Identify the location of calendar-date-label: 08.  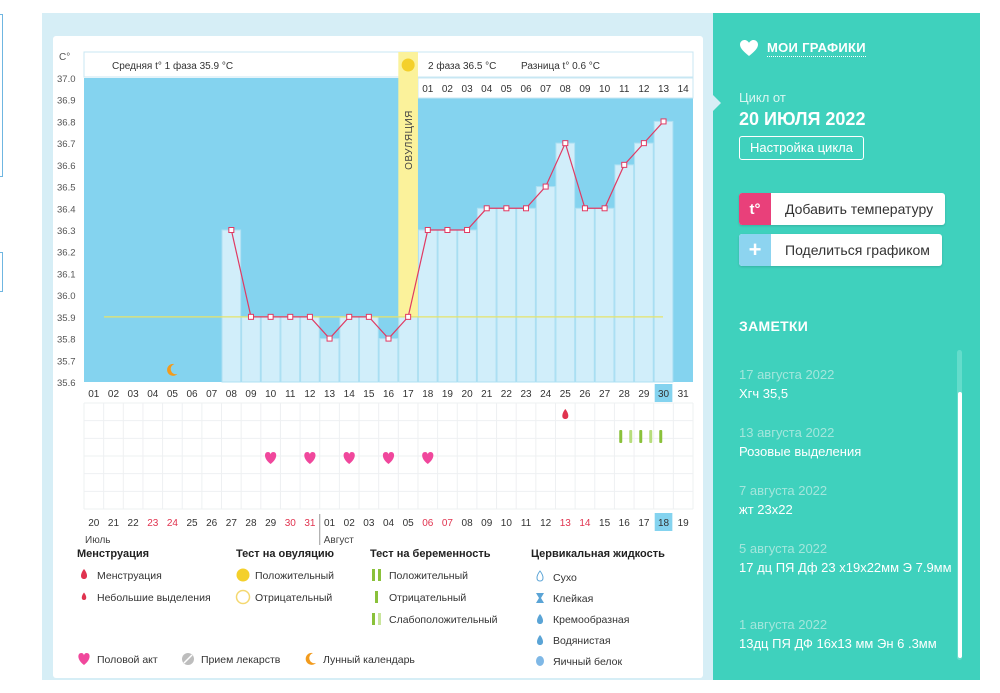
(468, 523).